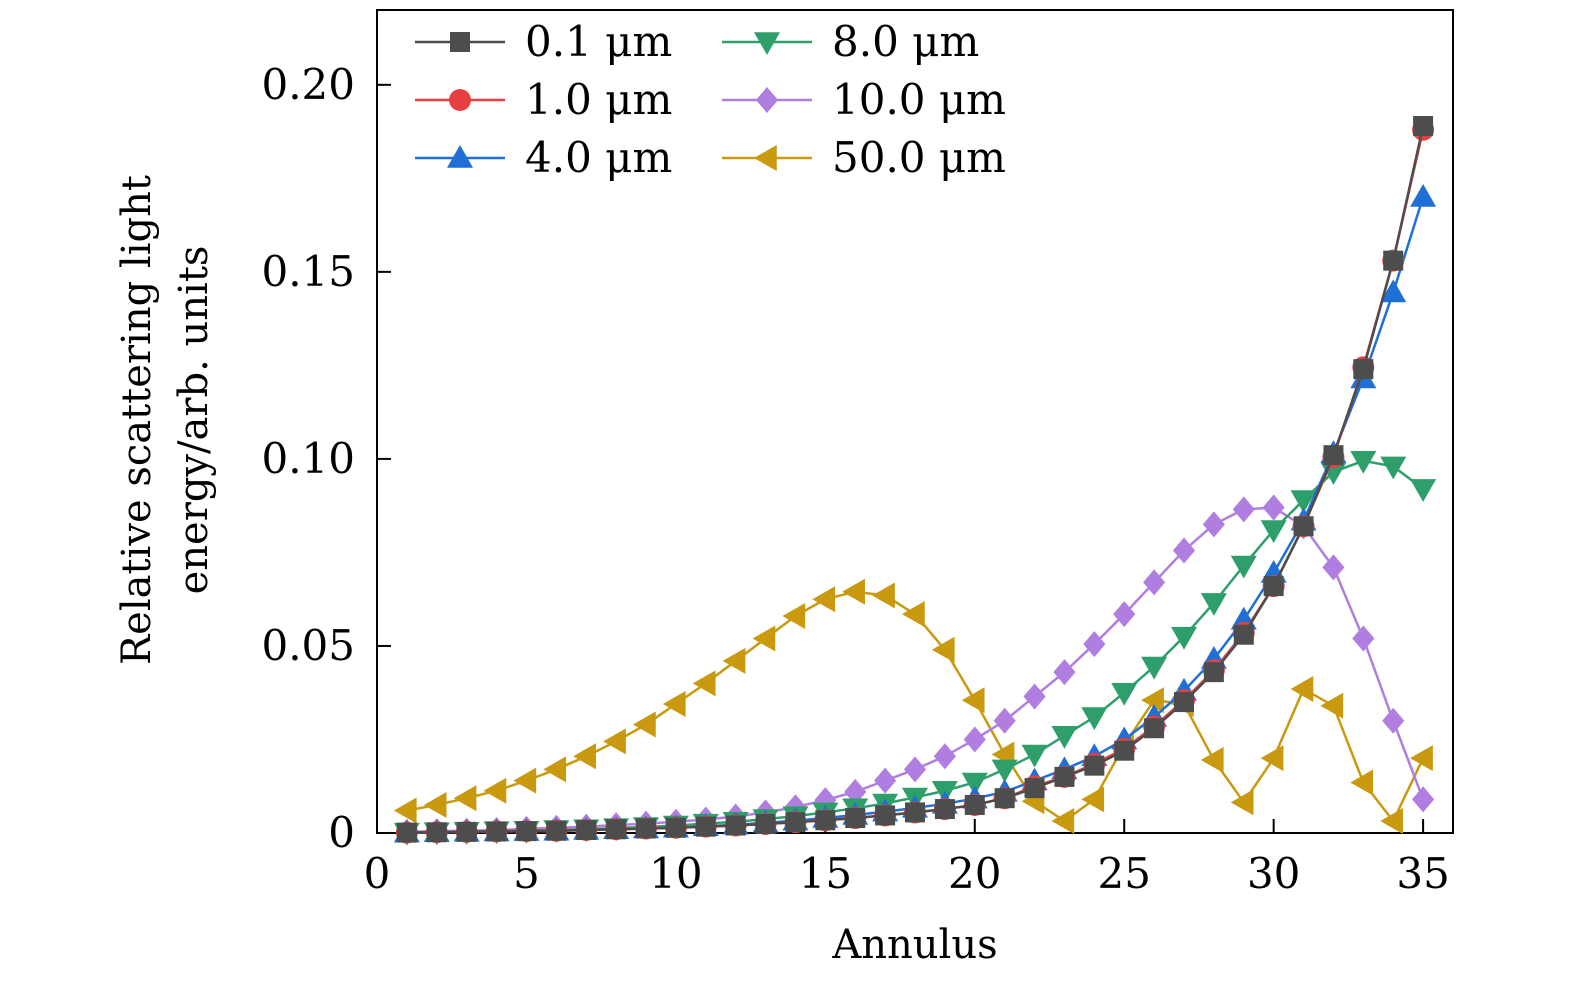 The image size is (1575, 984). Describe the element at coordinates (341, 832) in the screenshot. I see `y-tick-label: 0` at that location.